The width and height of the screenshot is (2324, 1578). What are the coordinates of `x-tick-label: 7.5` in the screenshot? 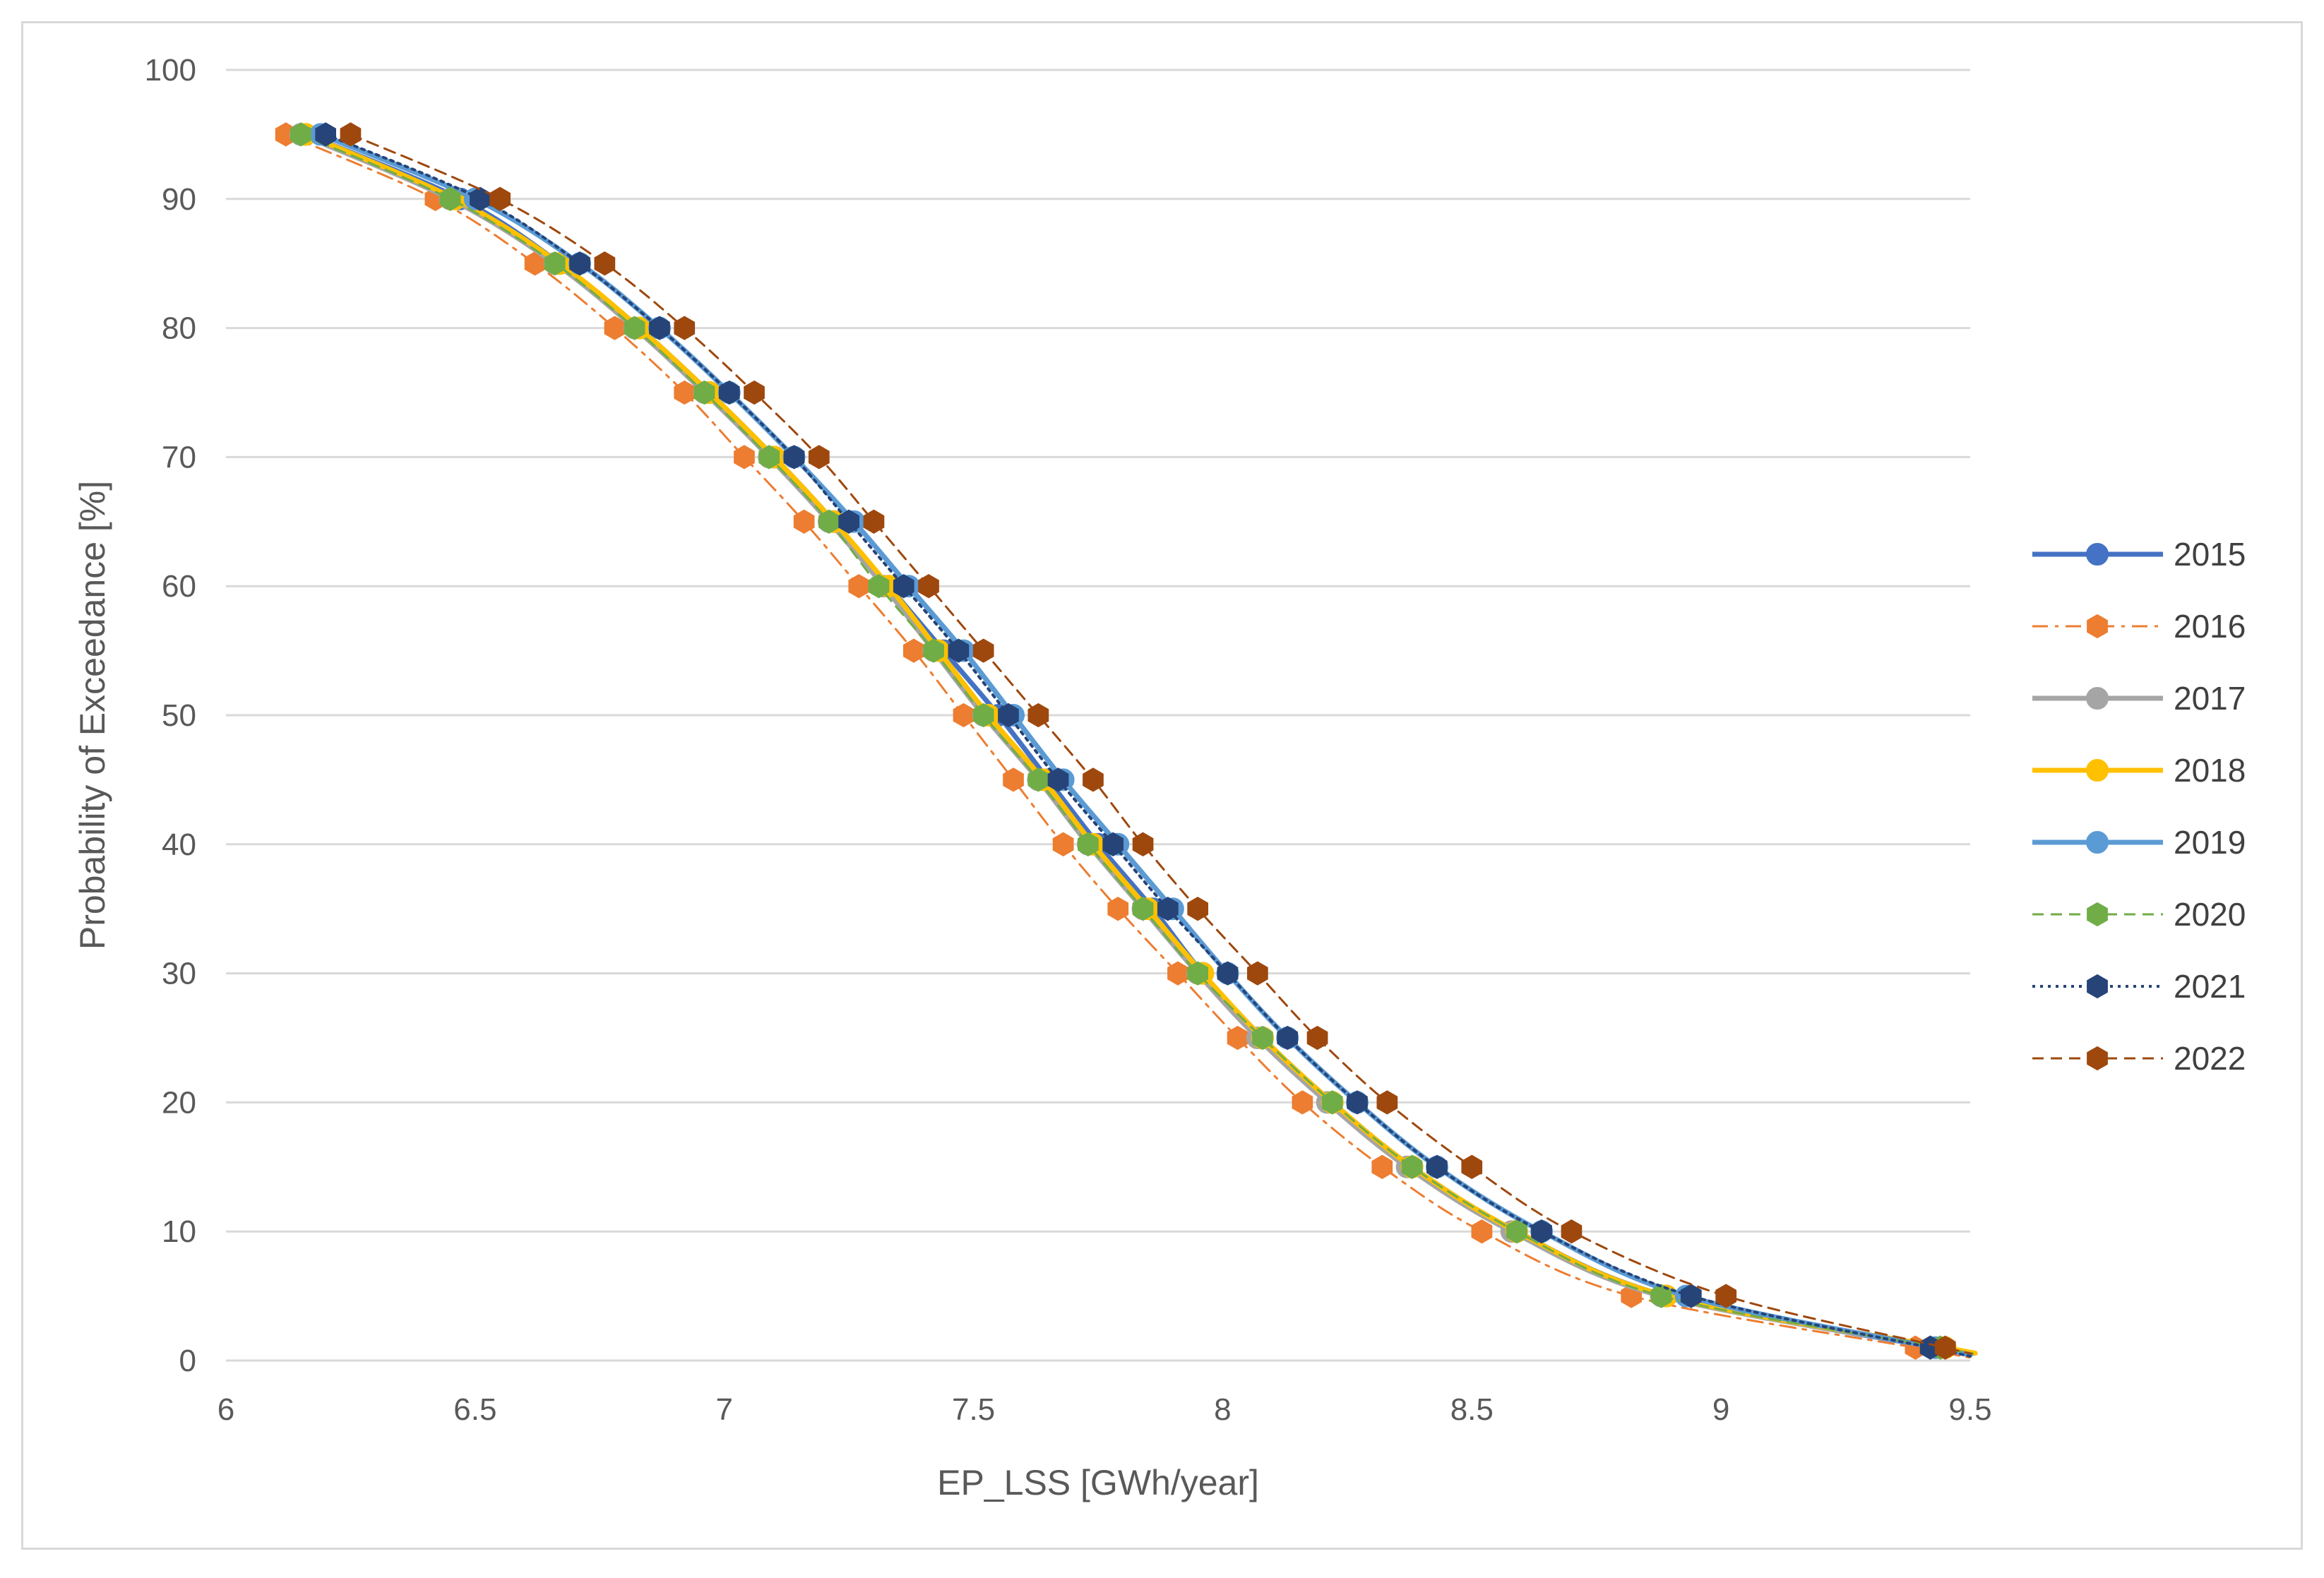 It's located at (973, 1409).